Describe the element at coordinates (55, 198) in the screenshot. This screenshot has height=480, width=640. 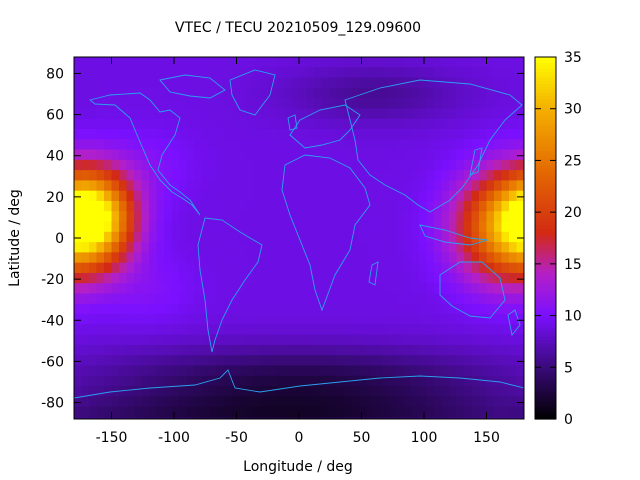
I see `y-tick-label: 20` at that location.